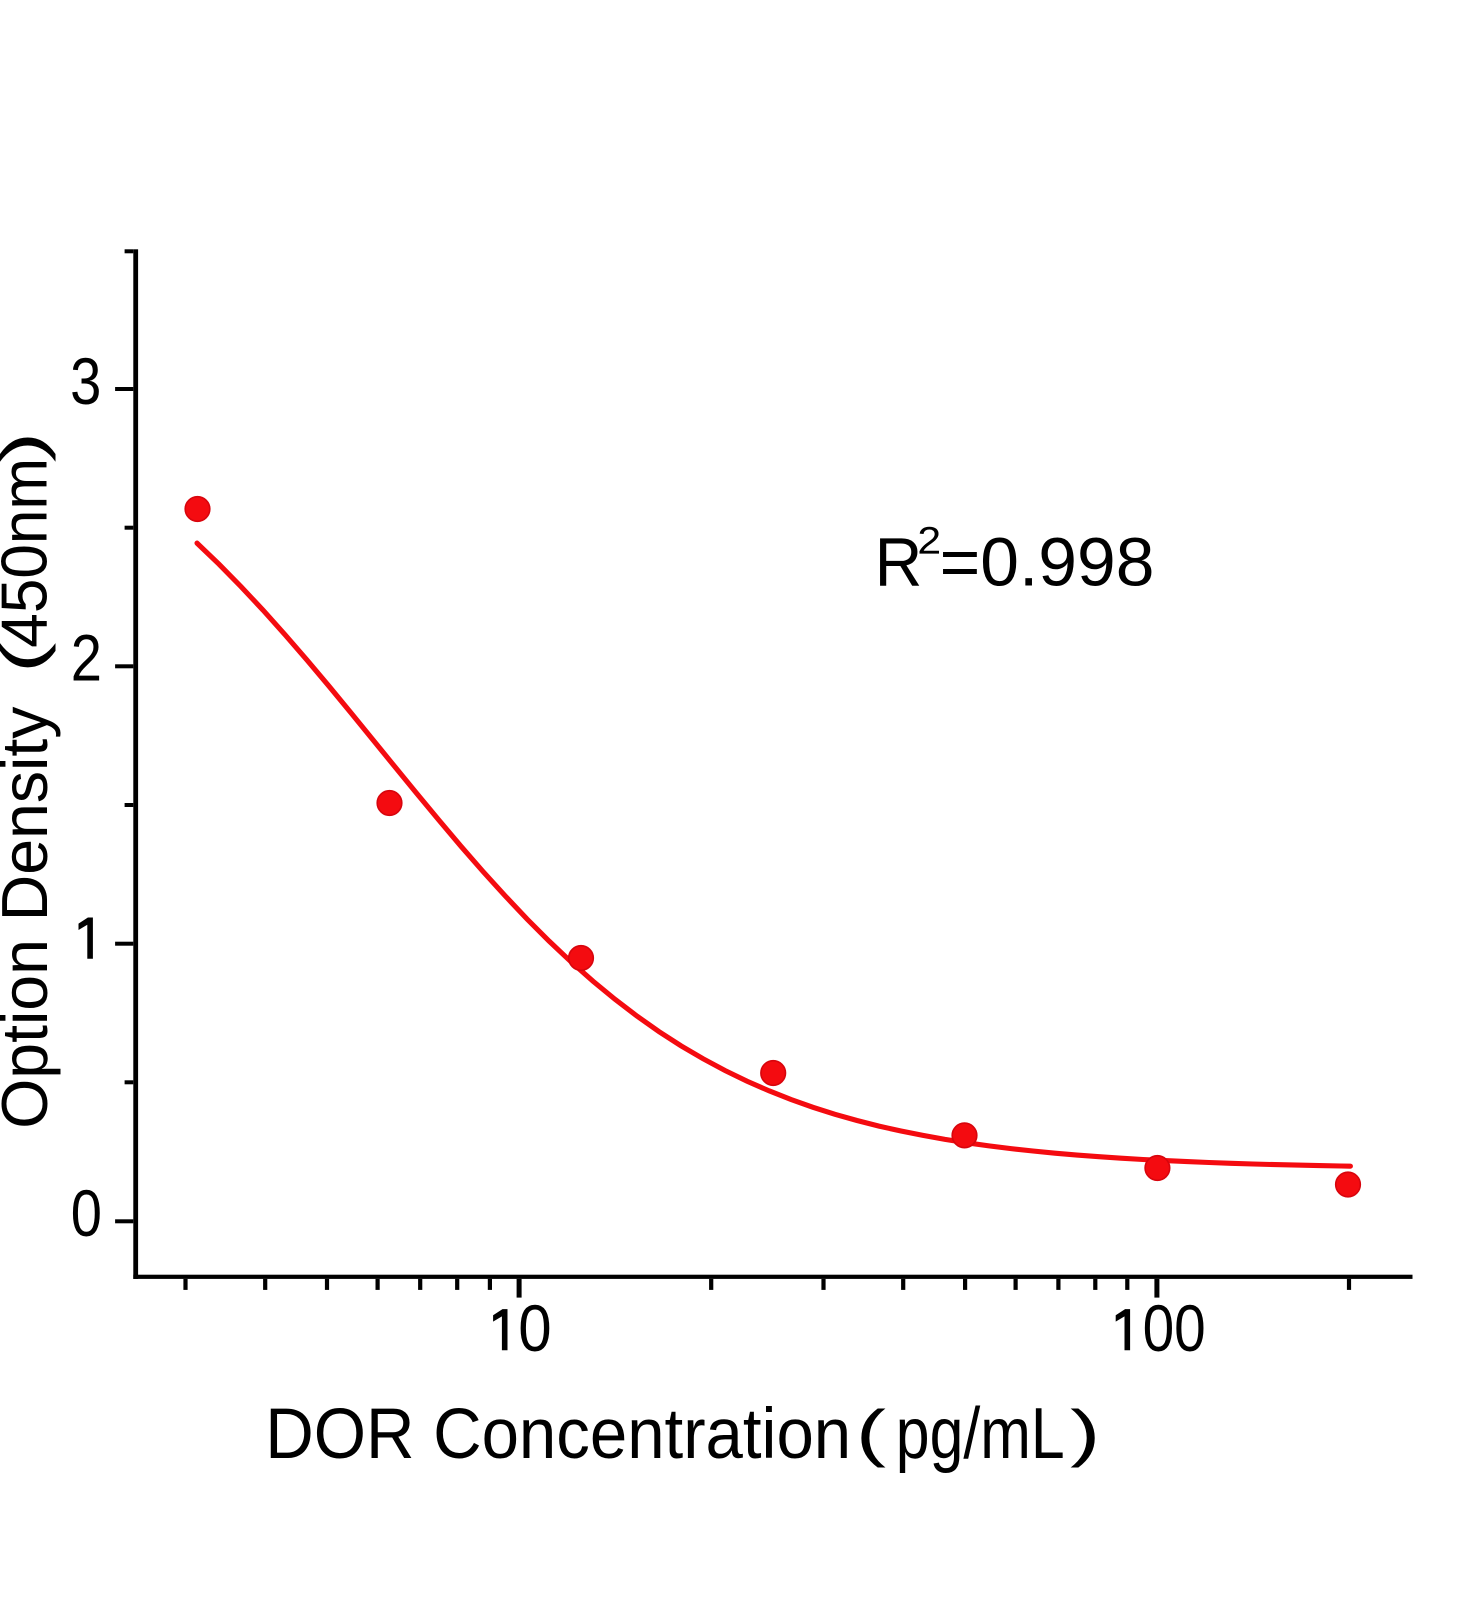 The width and height of the screenshot is (1472, 1600). What do you see at coordinates (980, 1434) in the screenshot?
I see `svg-text: pg/mL` at bounding box center [980, 1434].